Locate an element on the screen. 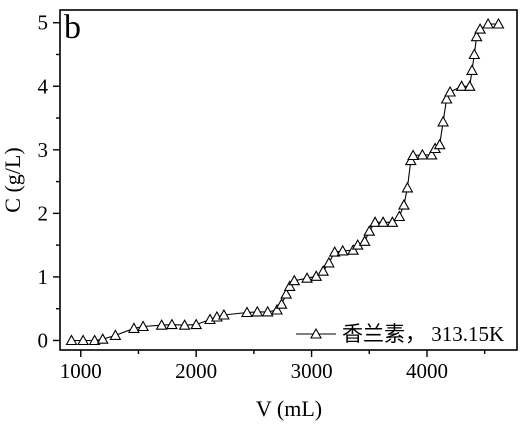 The height and width of the screenshot is (426, 524). legend-label: 香兰素， 313.15K is located at coordinates (423, 334).